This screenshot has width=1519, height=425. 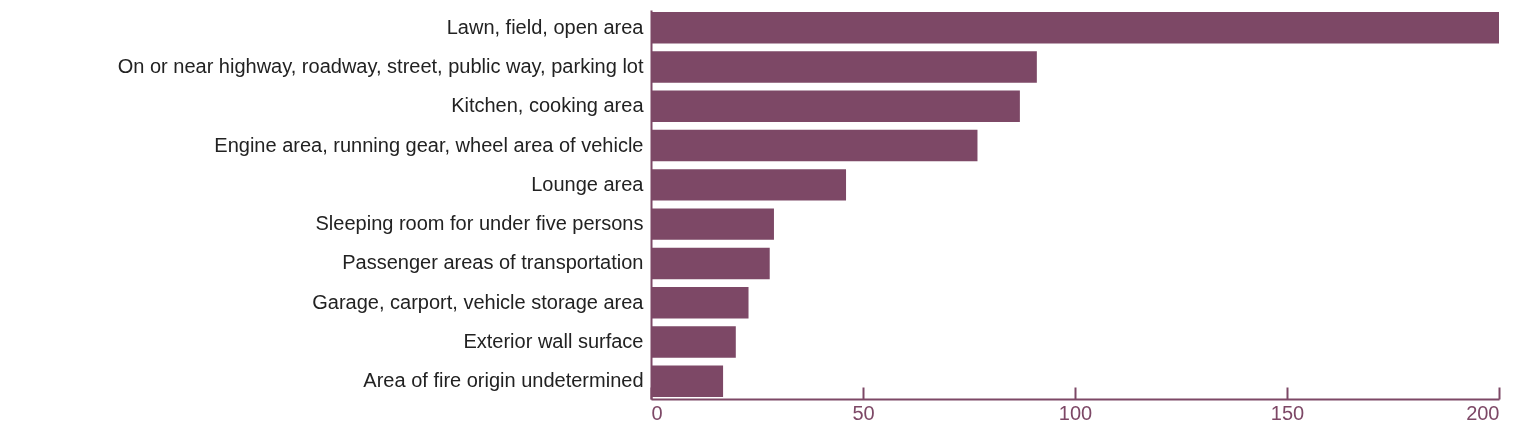 What do you see at coordinates (548, 105) in the screenshot?
I see `y-tick-label: Kitchen, cooking area` at bounding box center [548, 105].